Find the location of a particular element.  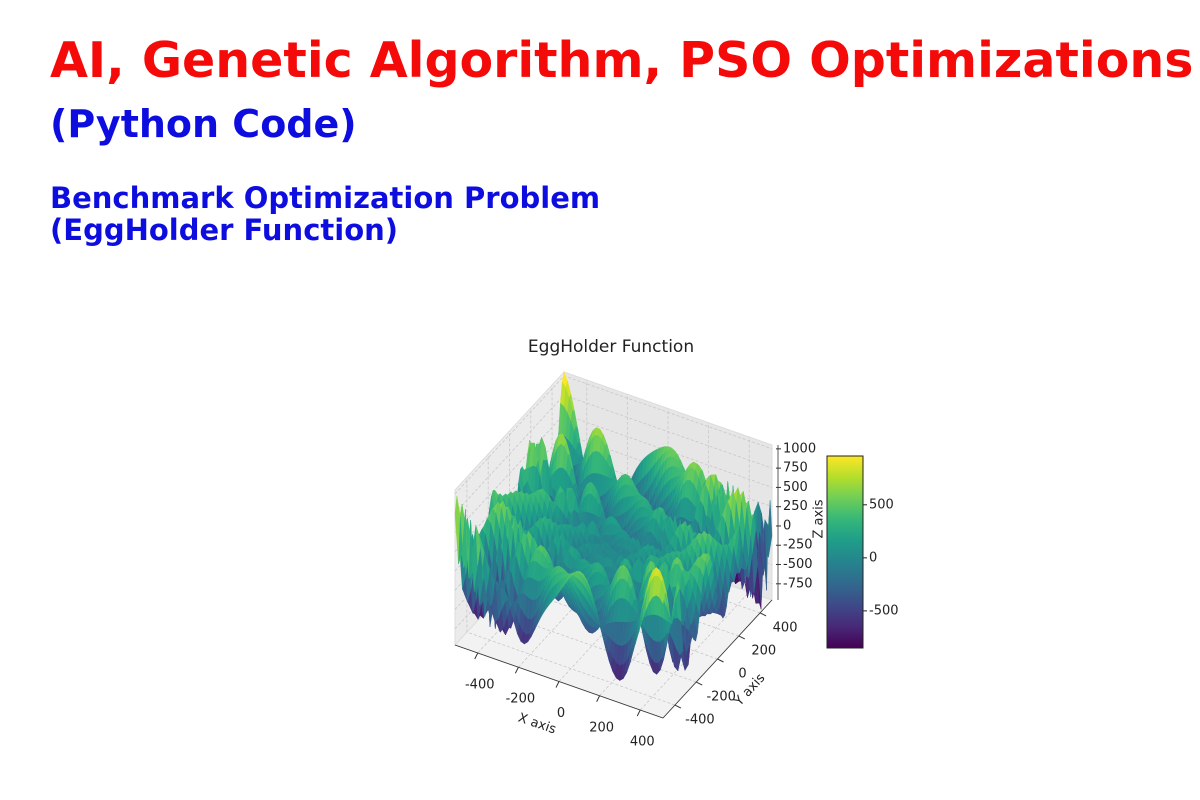

y-tick-label: -400 is located at coordinates (700, 720).